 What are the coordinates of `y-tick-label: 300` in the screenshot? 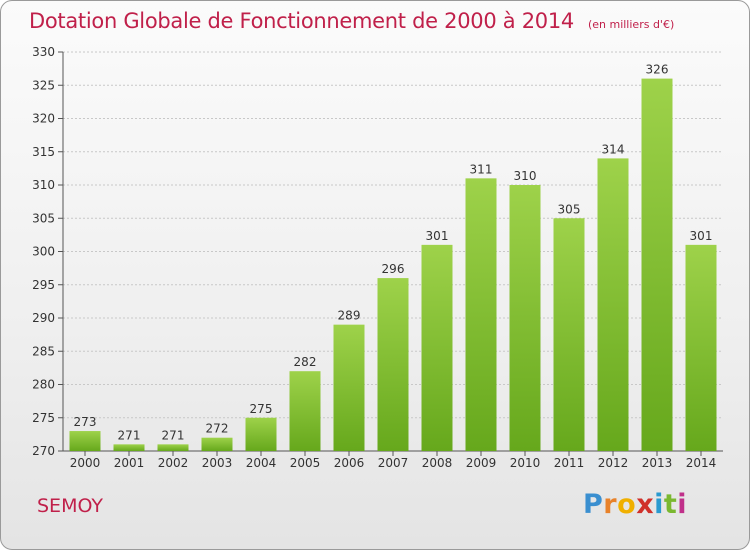 It's located at (43, 252).